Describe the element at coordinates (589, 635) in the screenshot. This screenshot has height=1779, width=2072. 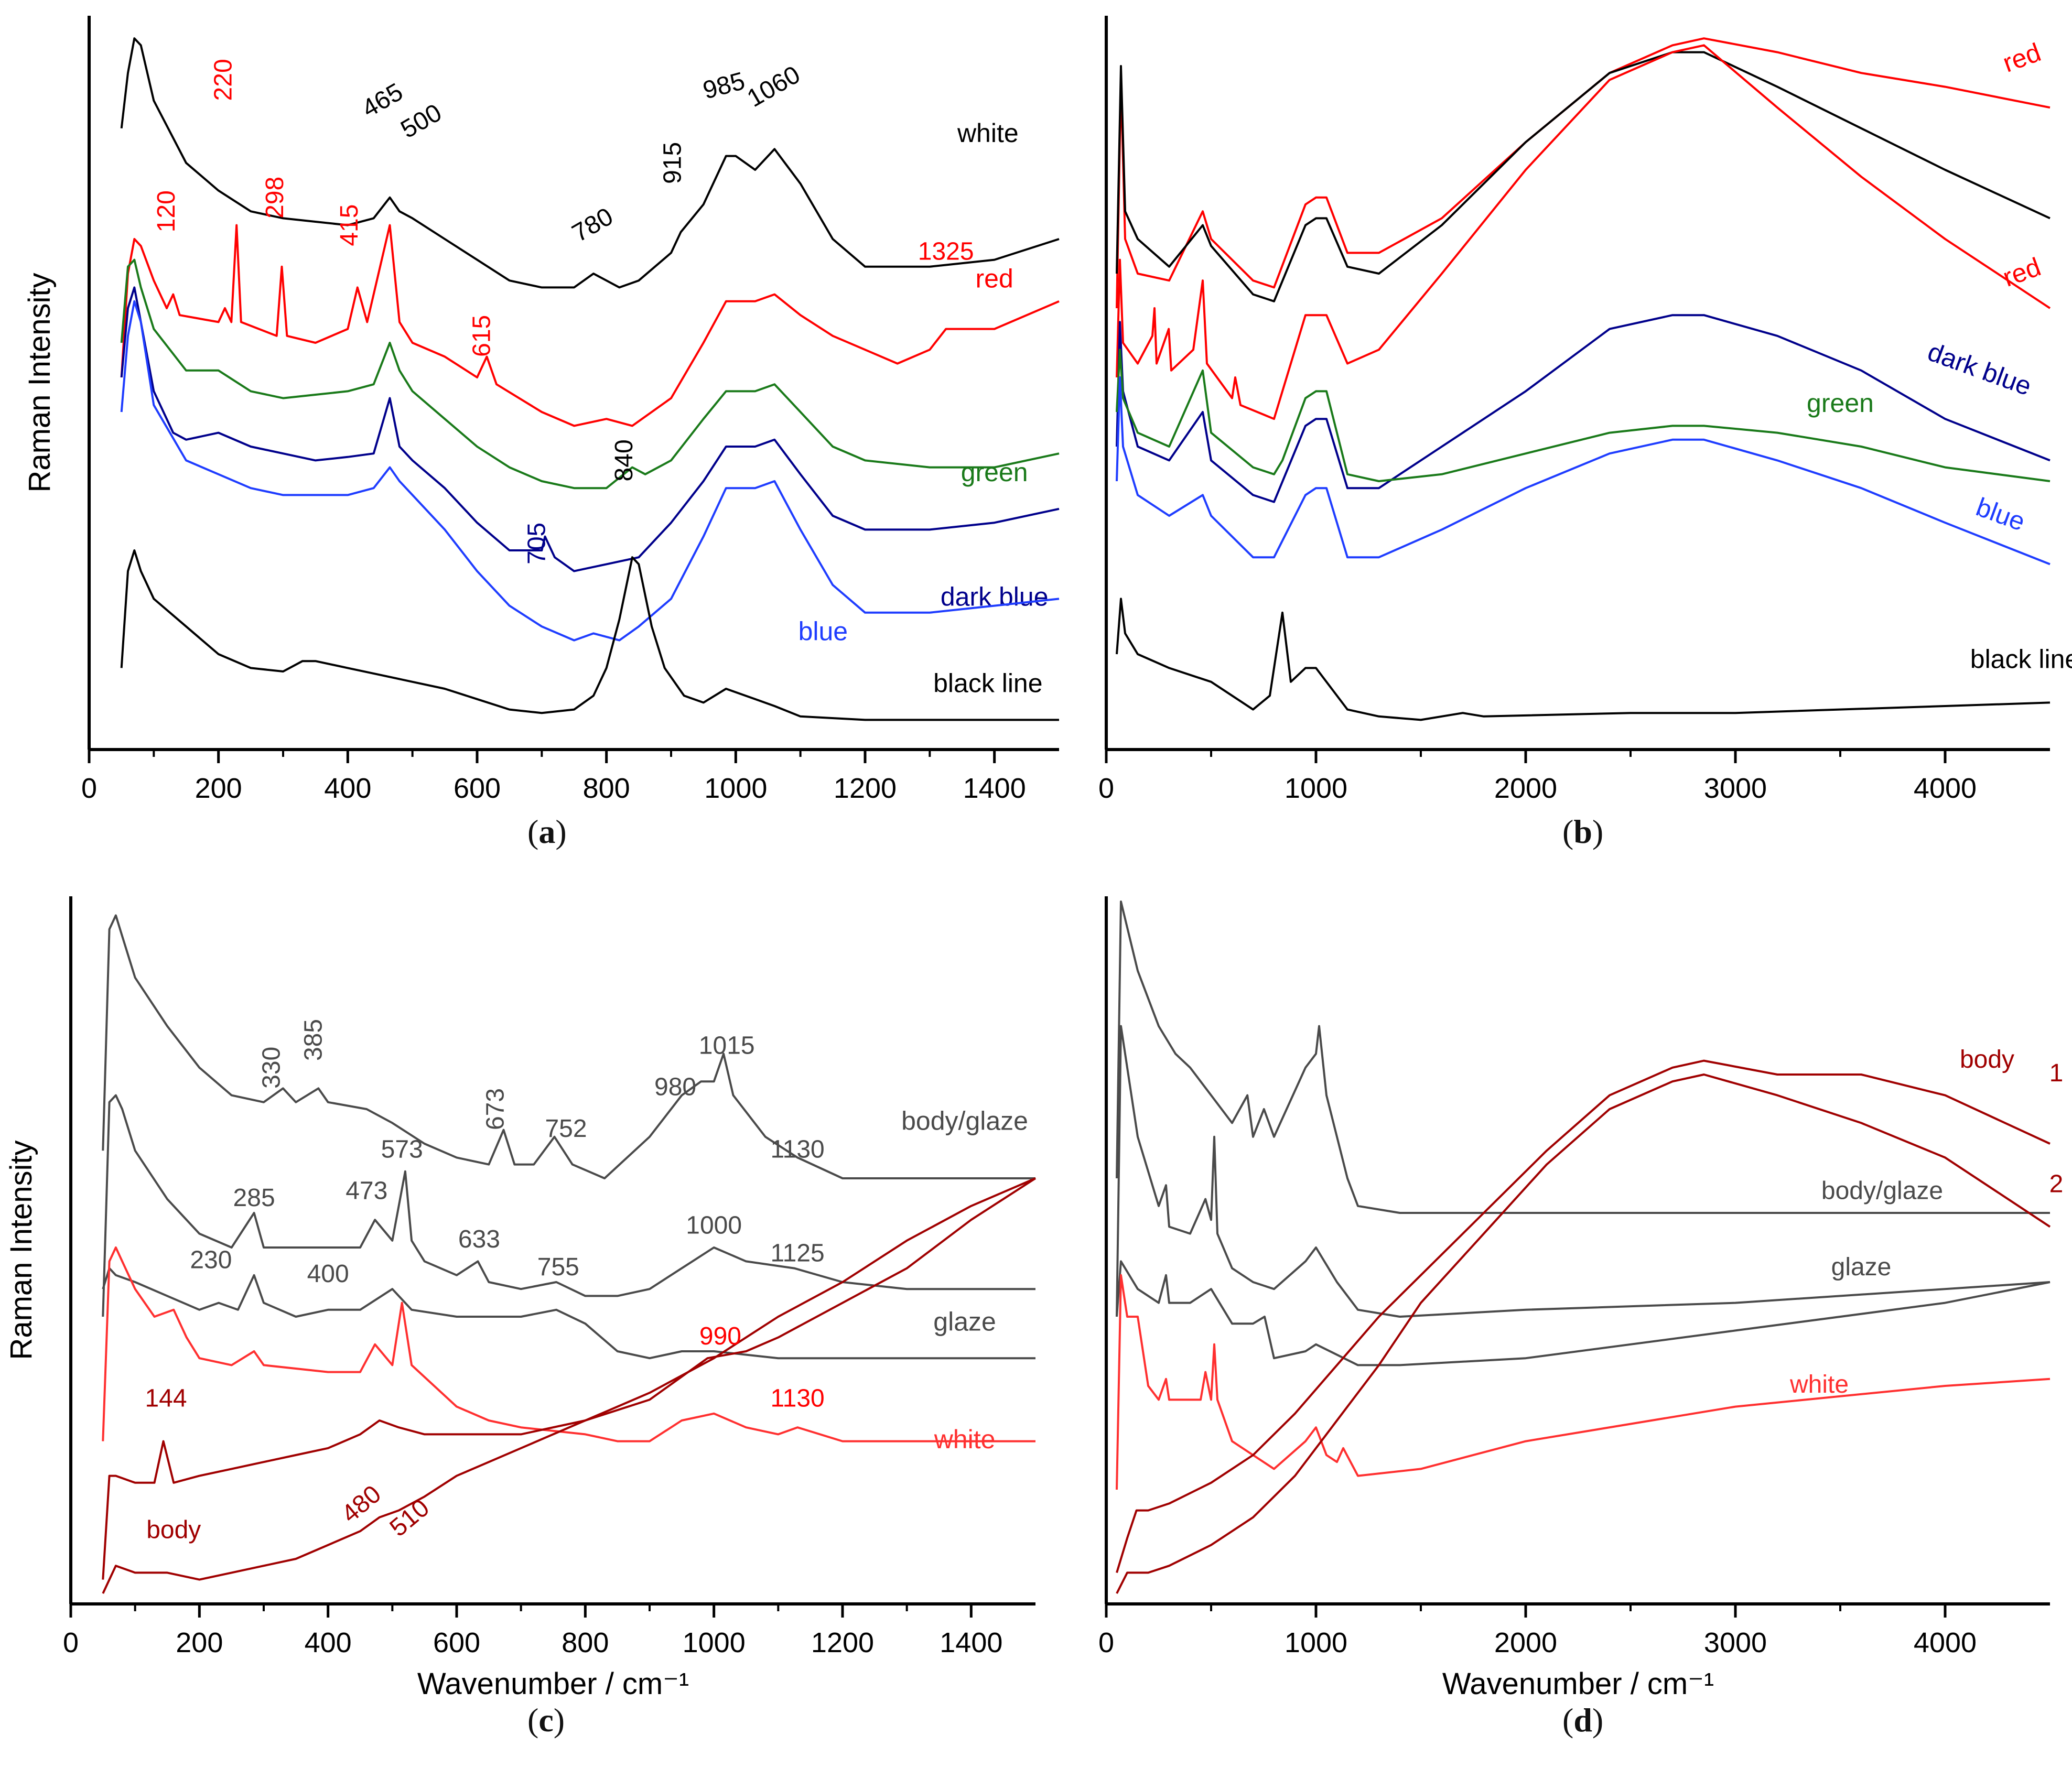
I see `series-line-black-line` at that location.